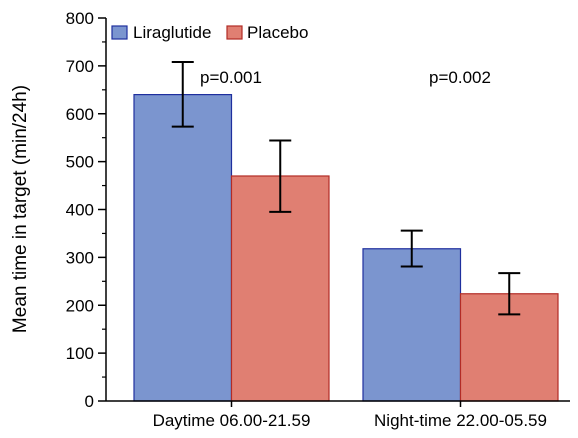  I want to click on p-value-annotation-1: p=0.002, so click(460, 77).